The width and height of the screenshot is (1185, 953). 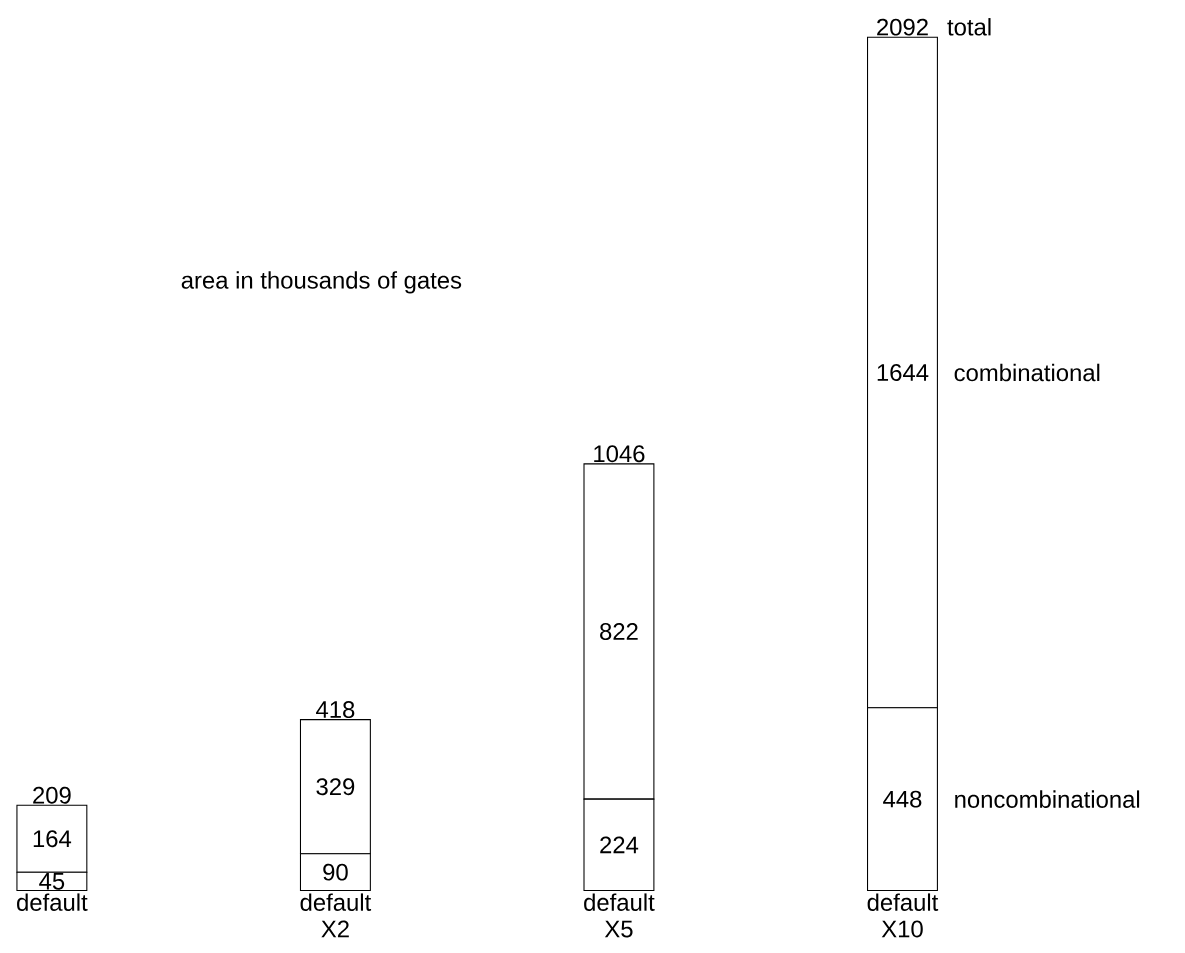 What do you see at coordinates (52, 881) in the screenshot?
I see `data-label: 45` at bounding box center [52, 881].